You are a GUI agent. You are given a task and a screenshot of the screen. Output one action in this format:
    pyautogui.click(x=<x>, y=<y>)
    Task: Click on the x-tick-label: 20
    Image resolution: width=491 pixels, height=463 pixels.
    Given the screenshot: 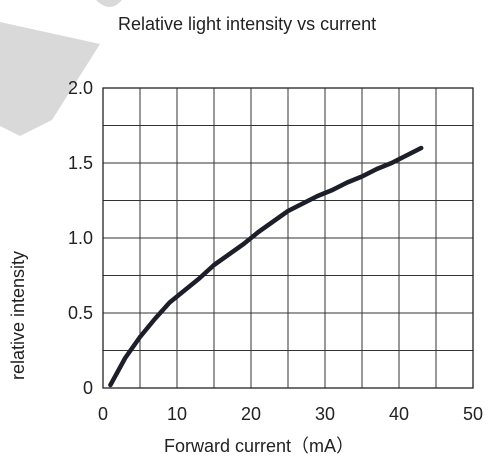 What is the action you would take?
    pyautogui.click(x=251, y=414)
    